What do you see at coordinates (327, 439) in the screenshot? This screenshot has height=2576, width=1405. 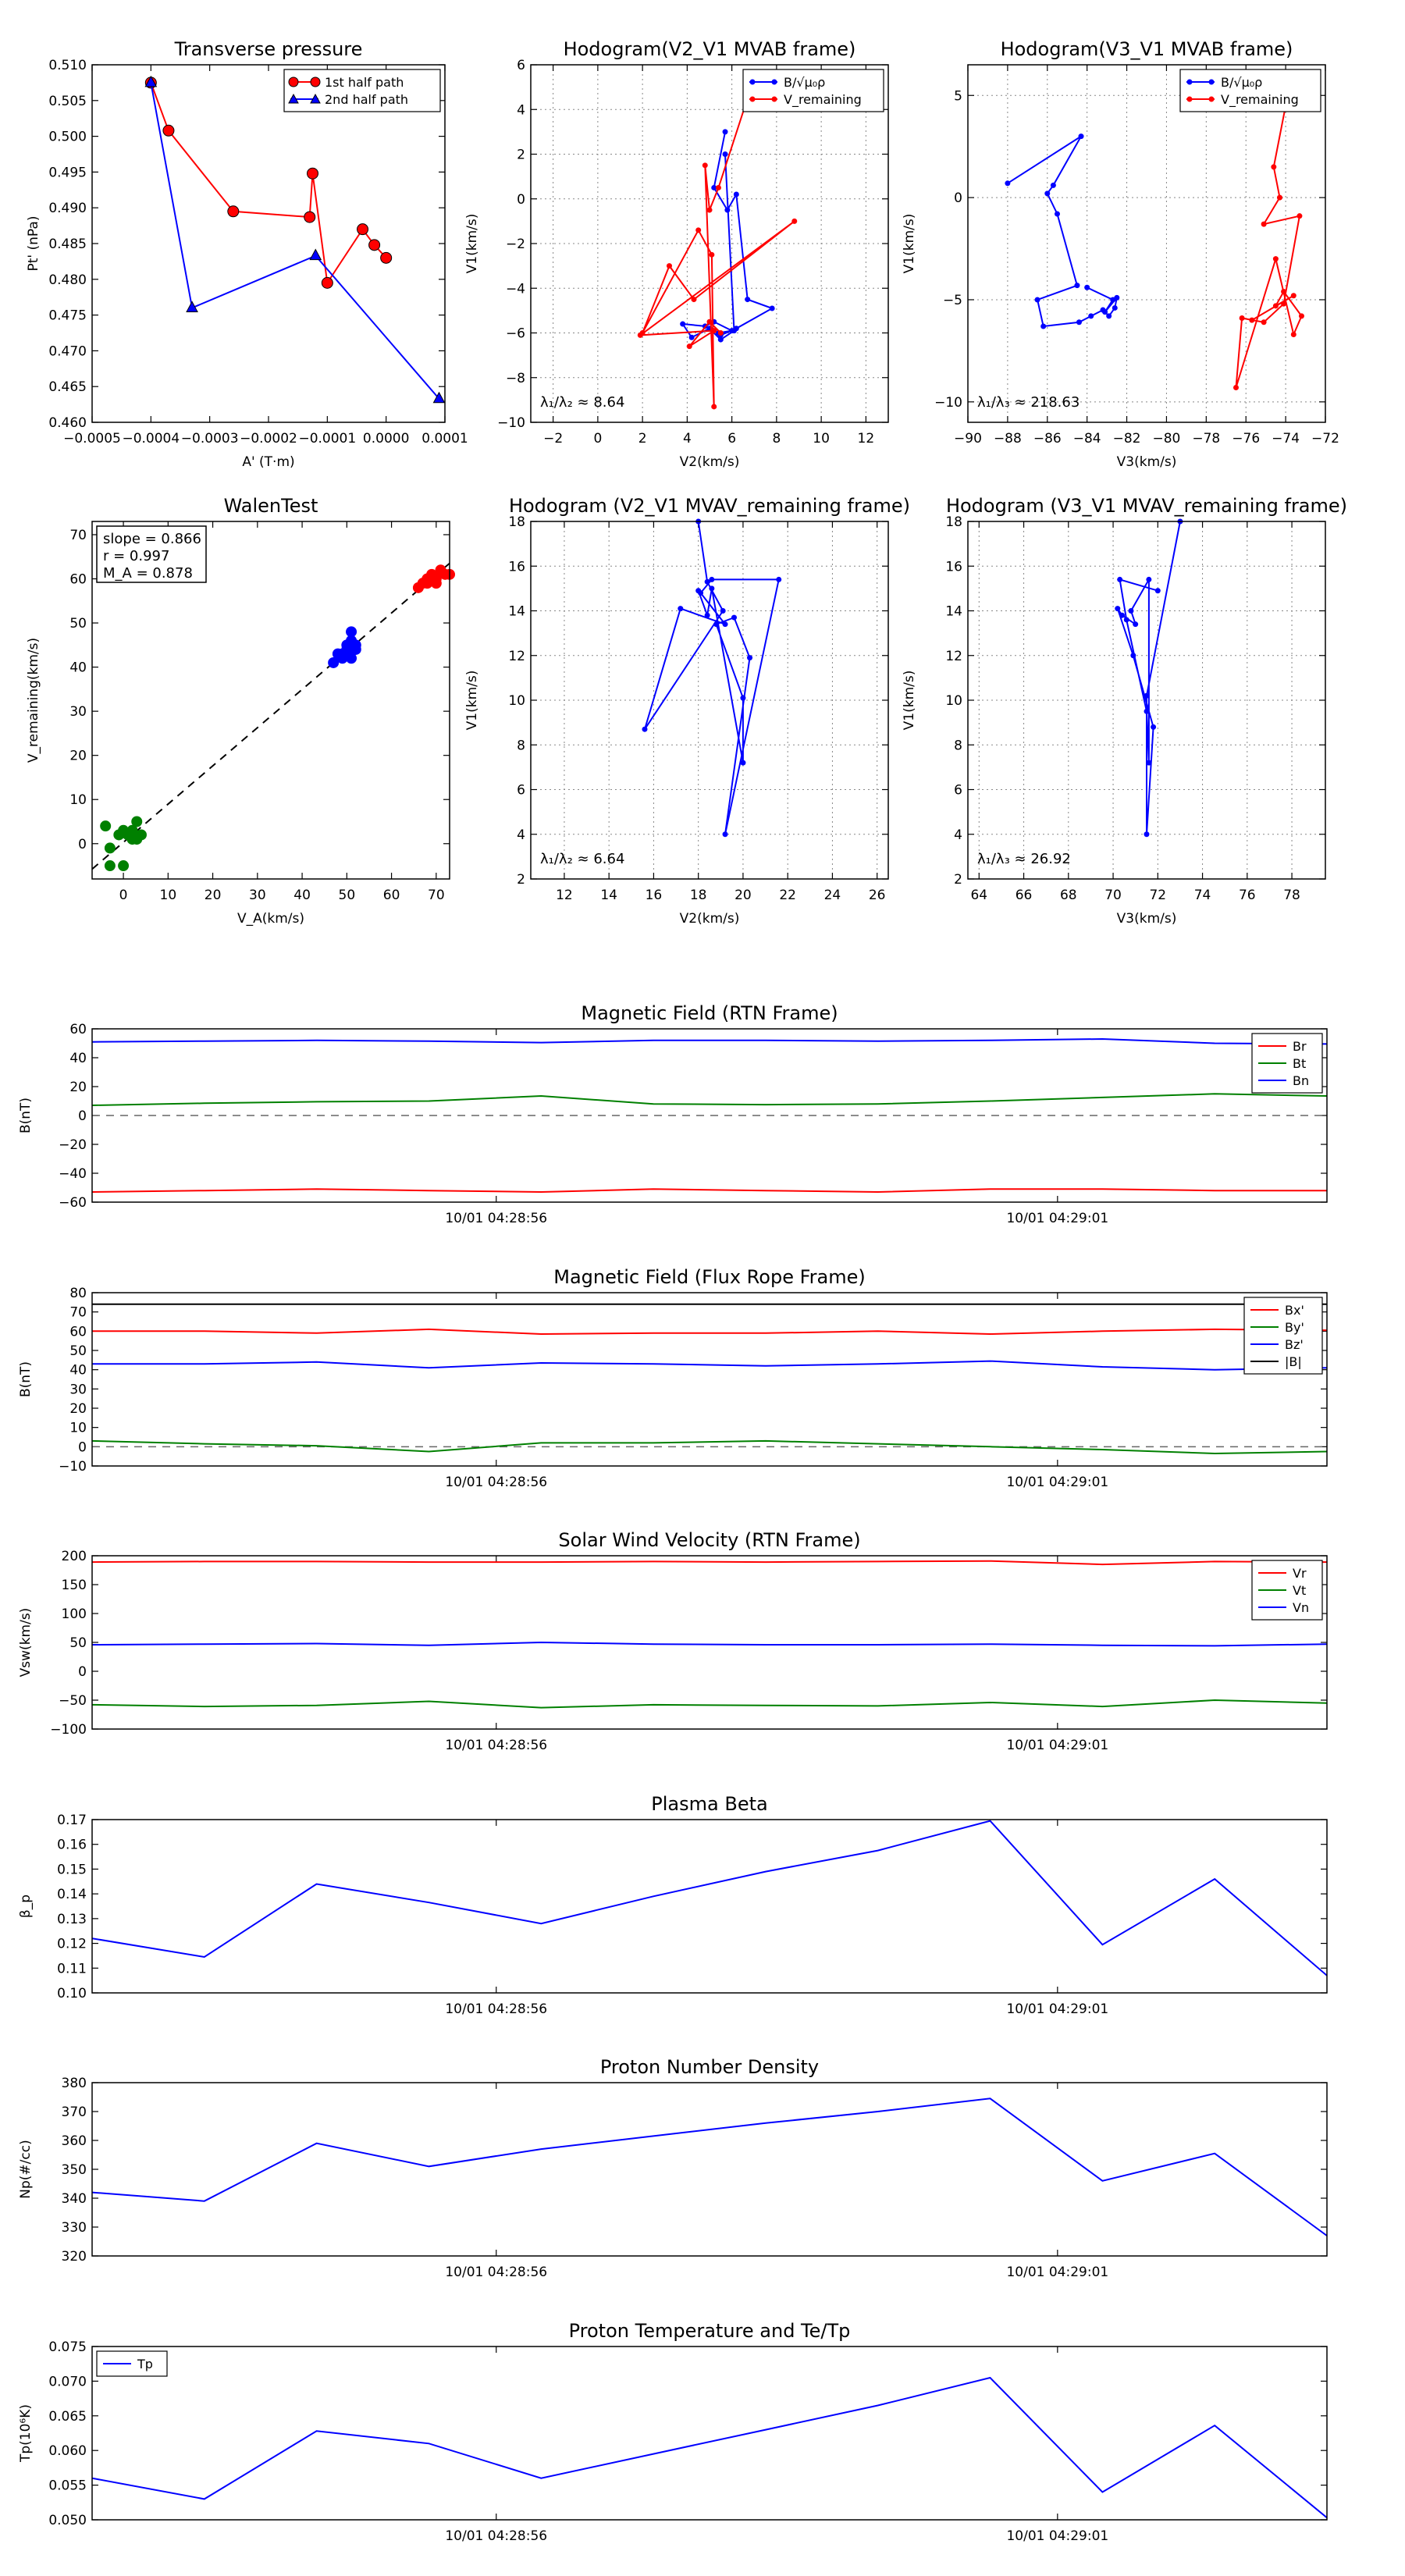 I see `x-tick-label: −0.0001` at bounding box center [327, 439].